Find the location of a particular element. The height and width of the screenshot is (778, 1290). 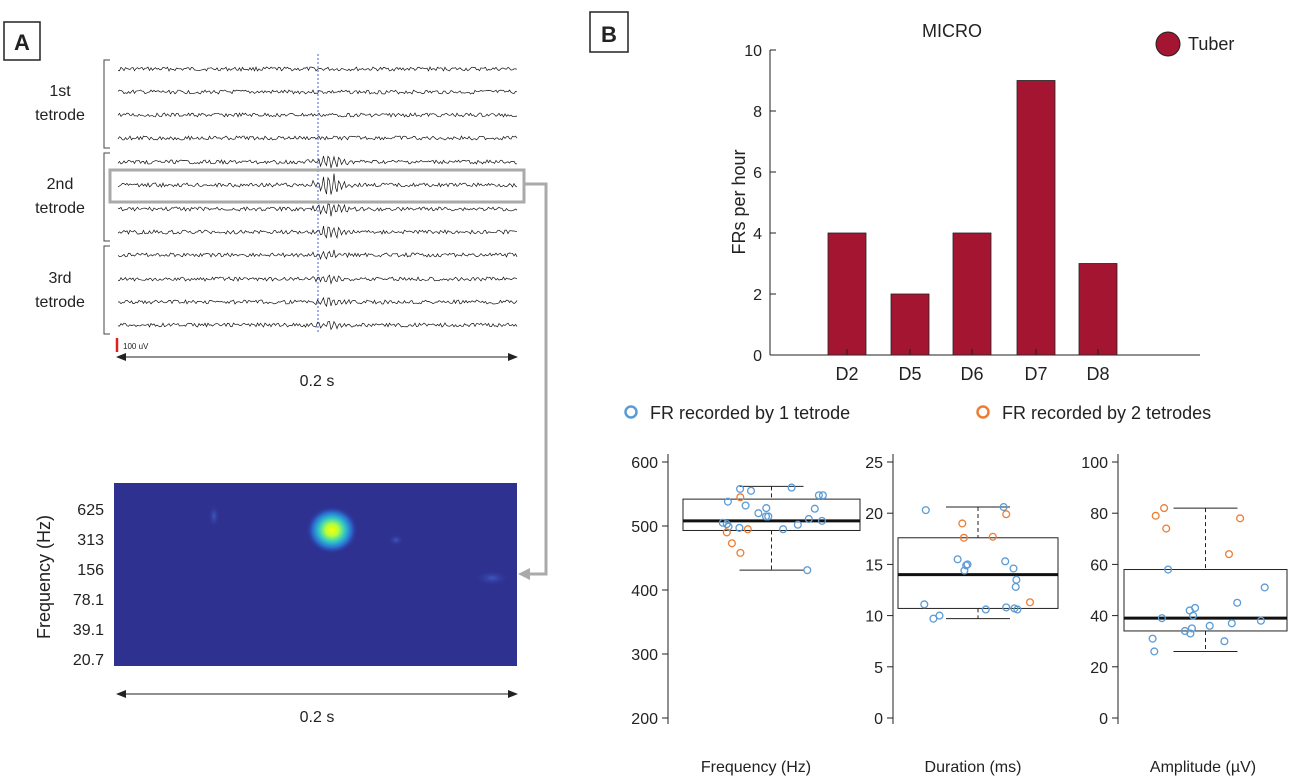

highlight-connector-arrowhead is located at coordinates (524, 574).